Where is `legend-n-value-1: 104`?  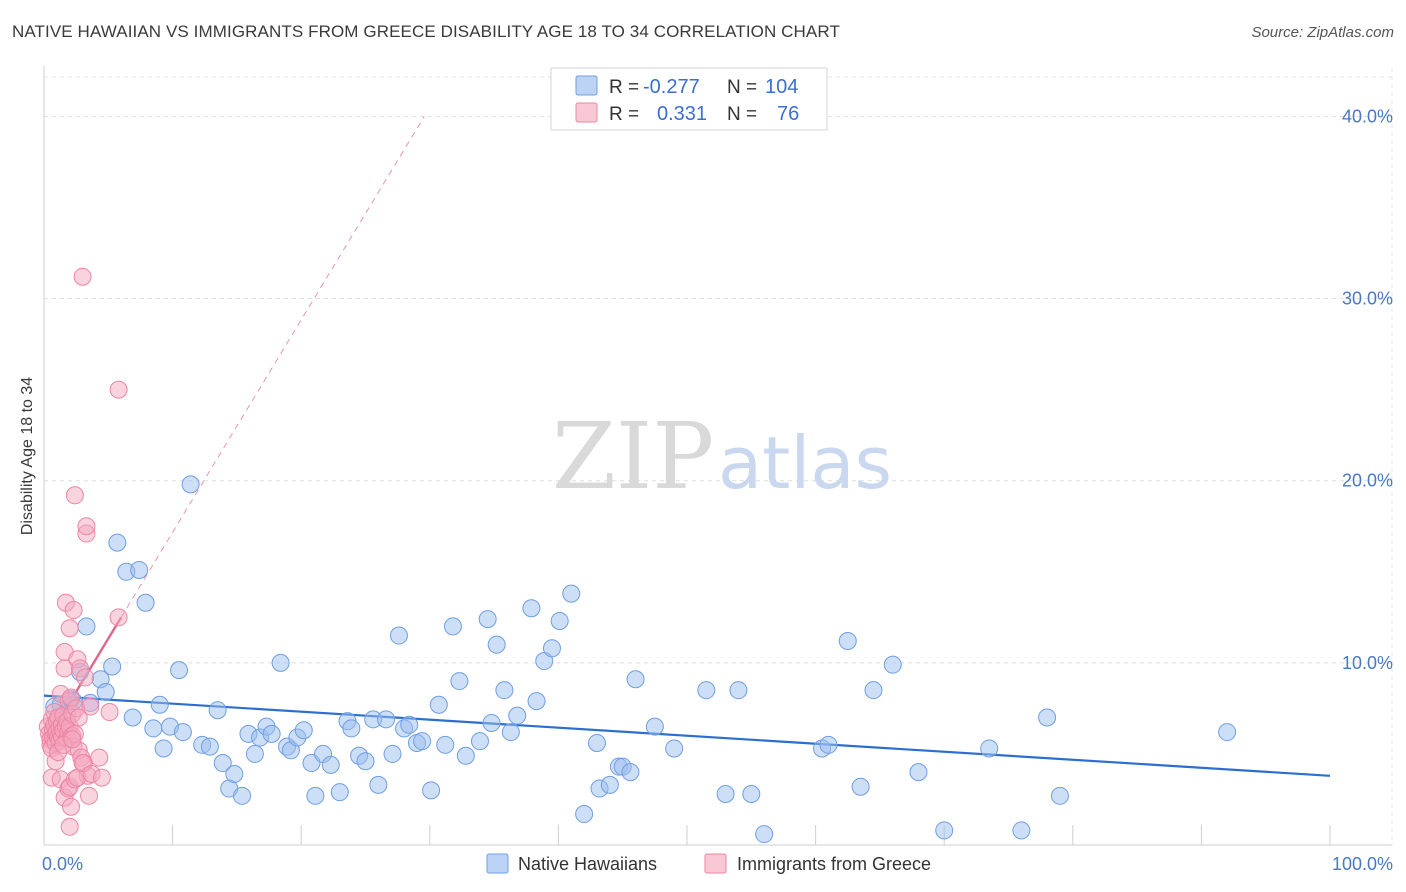 legend-n-value-1: 104 is located at coordinates (781, 87).